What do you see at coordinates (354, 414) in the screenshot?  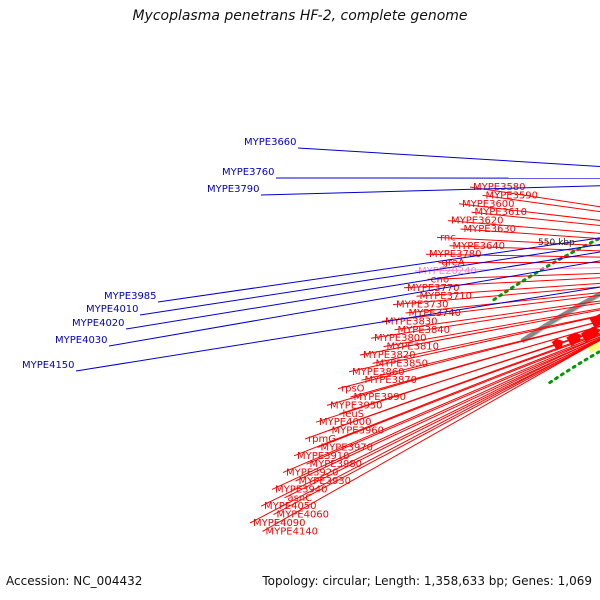 I see `gene-label: leuS` at bounding box center [354, 414].